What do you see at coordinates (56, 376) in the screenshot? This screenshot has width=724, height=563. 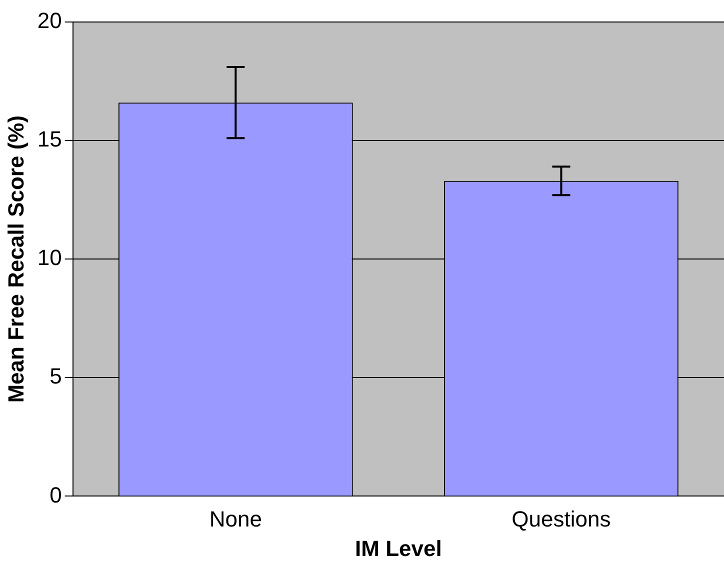 I see `y-tick-label: 5` at bounding box center [56, 376].